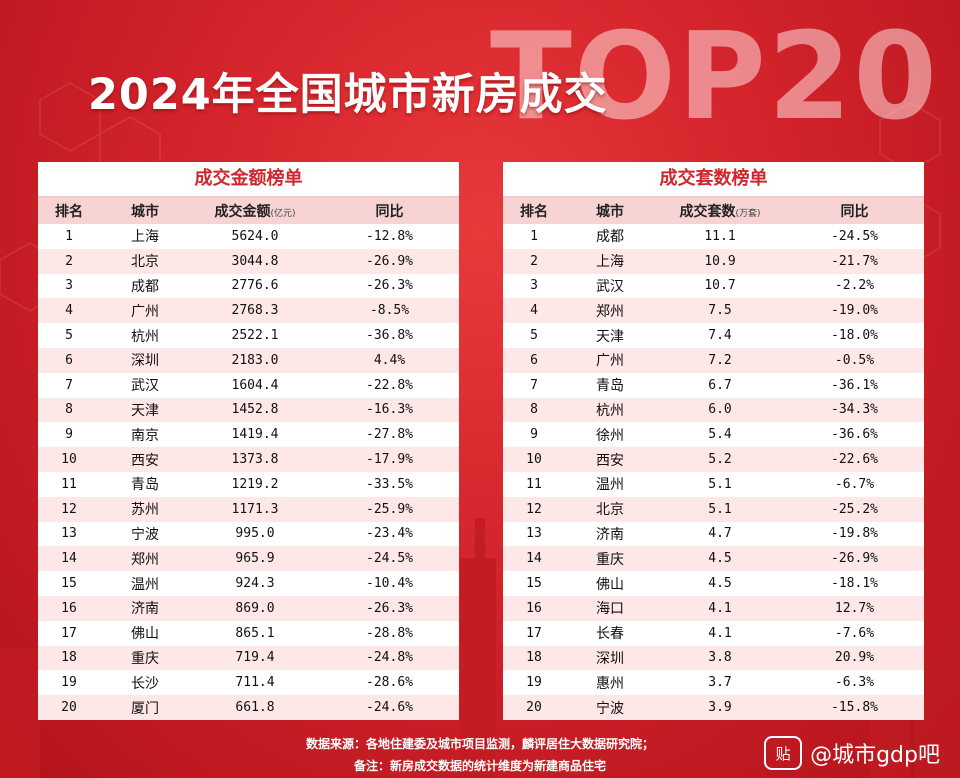  Describe the element at coordinates (713, 707) in the screenshot. I see `table-row: 20 宁波 3.9 -15.8%` at that location.